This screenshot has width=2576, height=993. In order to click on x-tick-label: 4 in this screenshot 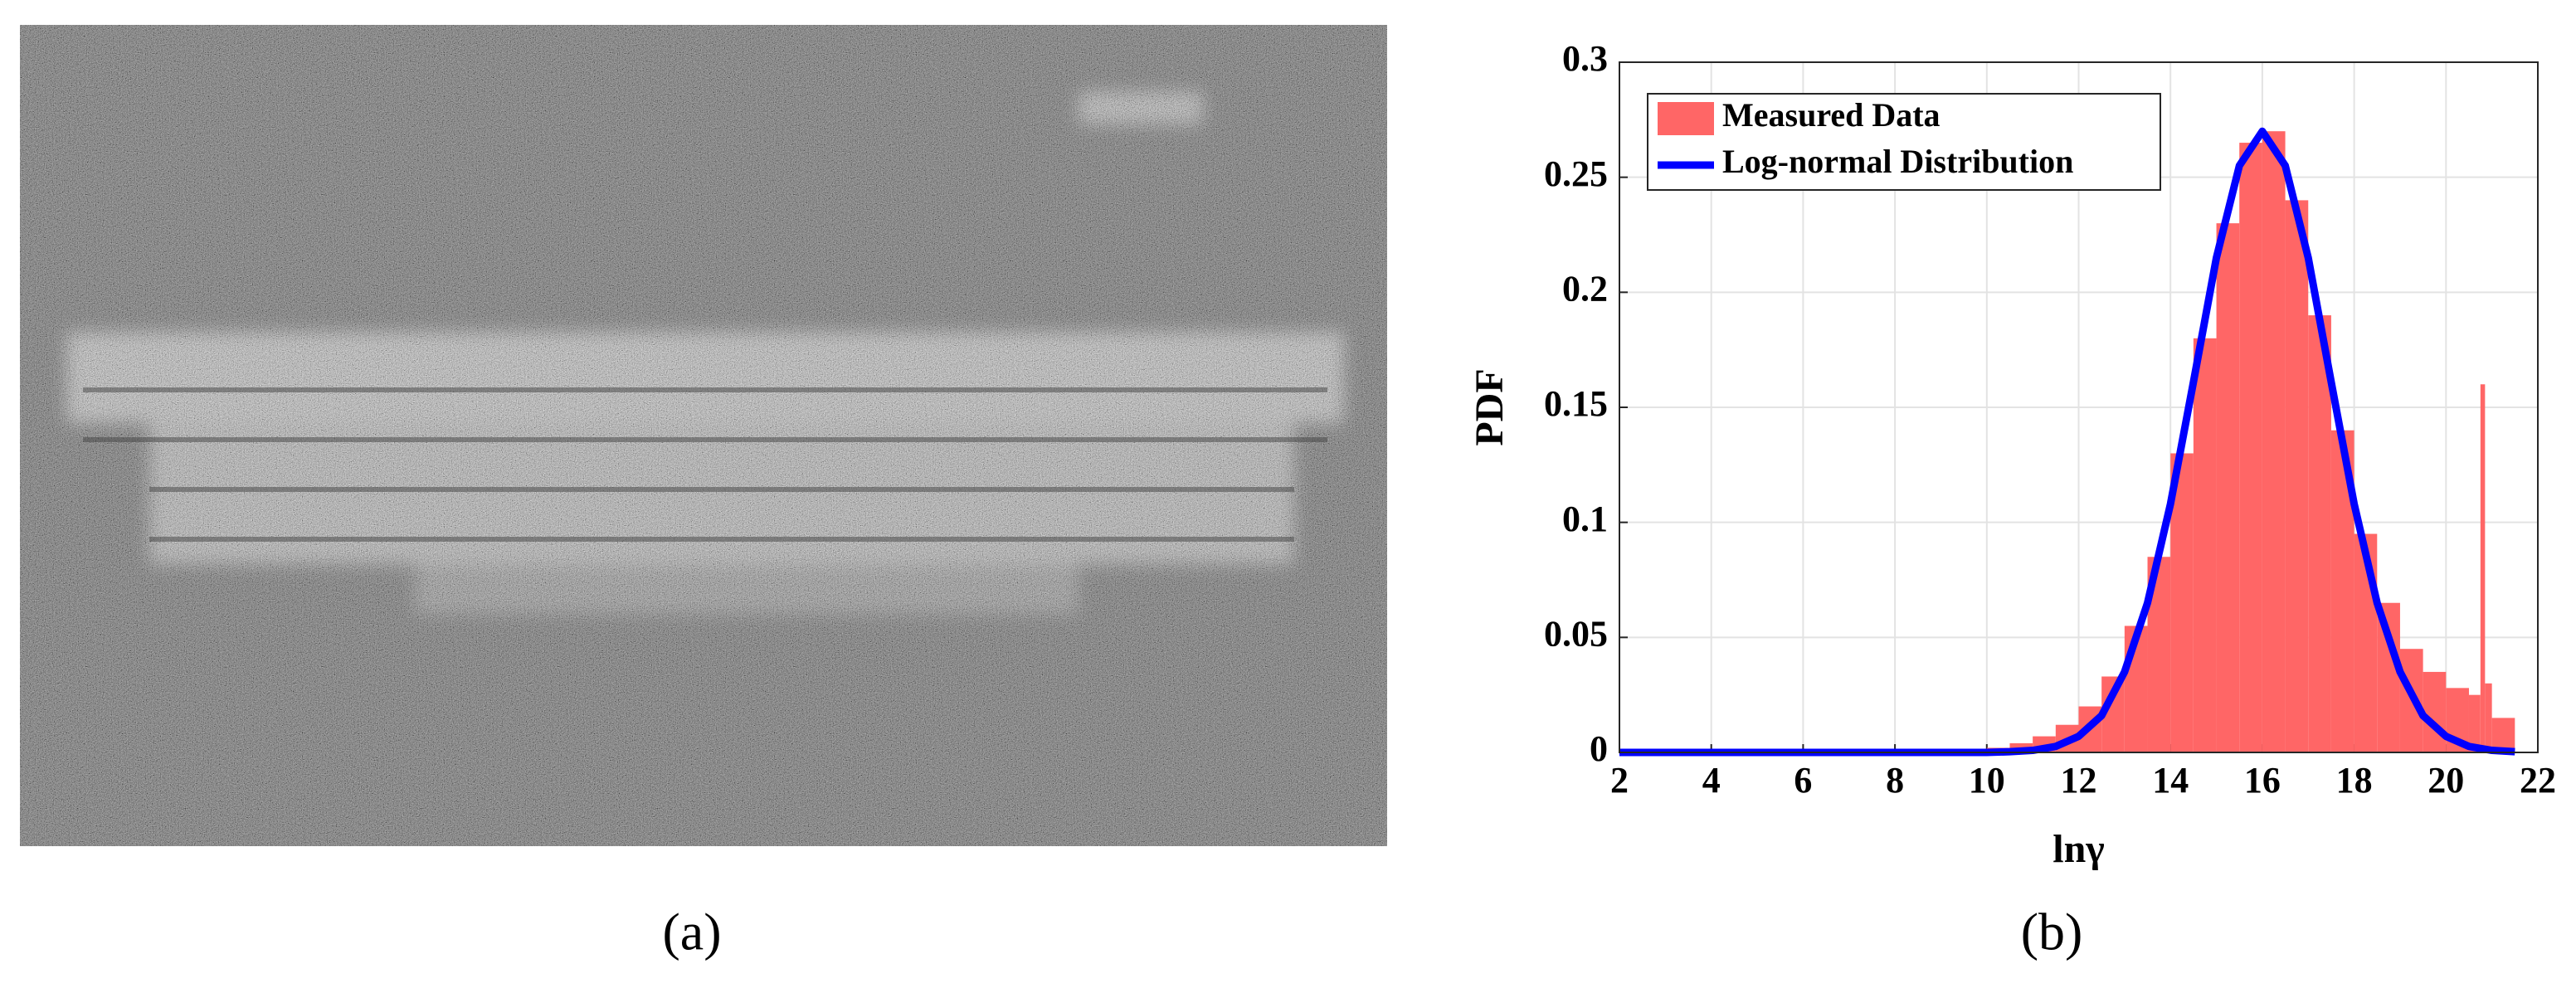, I will do `click(1711, 781)`.